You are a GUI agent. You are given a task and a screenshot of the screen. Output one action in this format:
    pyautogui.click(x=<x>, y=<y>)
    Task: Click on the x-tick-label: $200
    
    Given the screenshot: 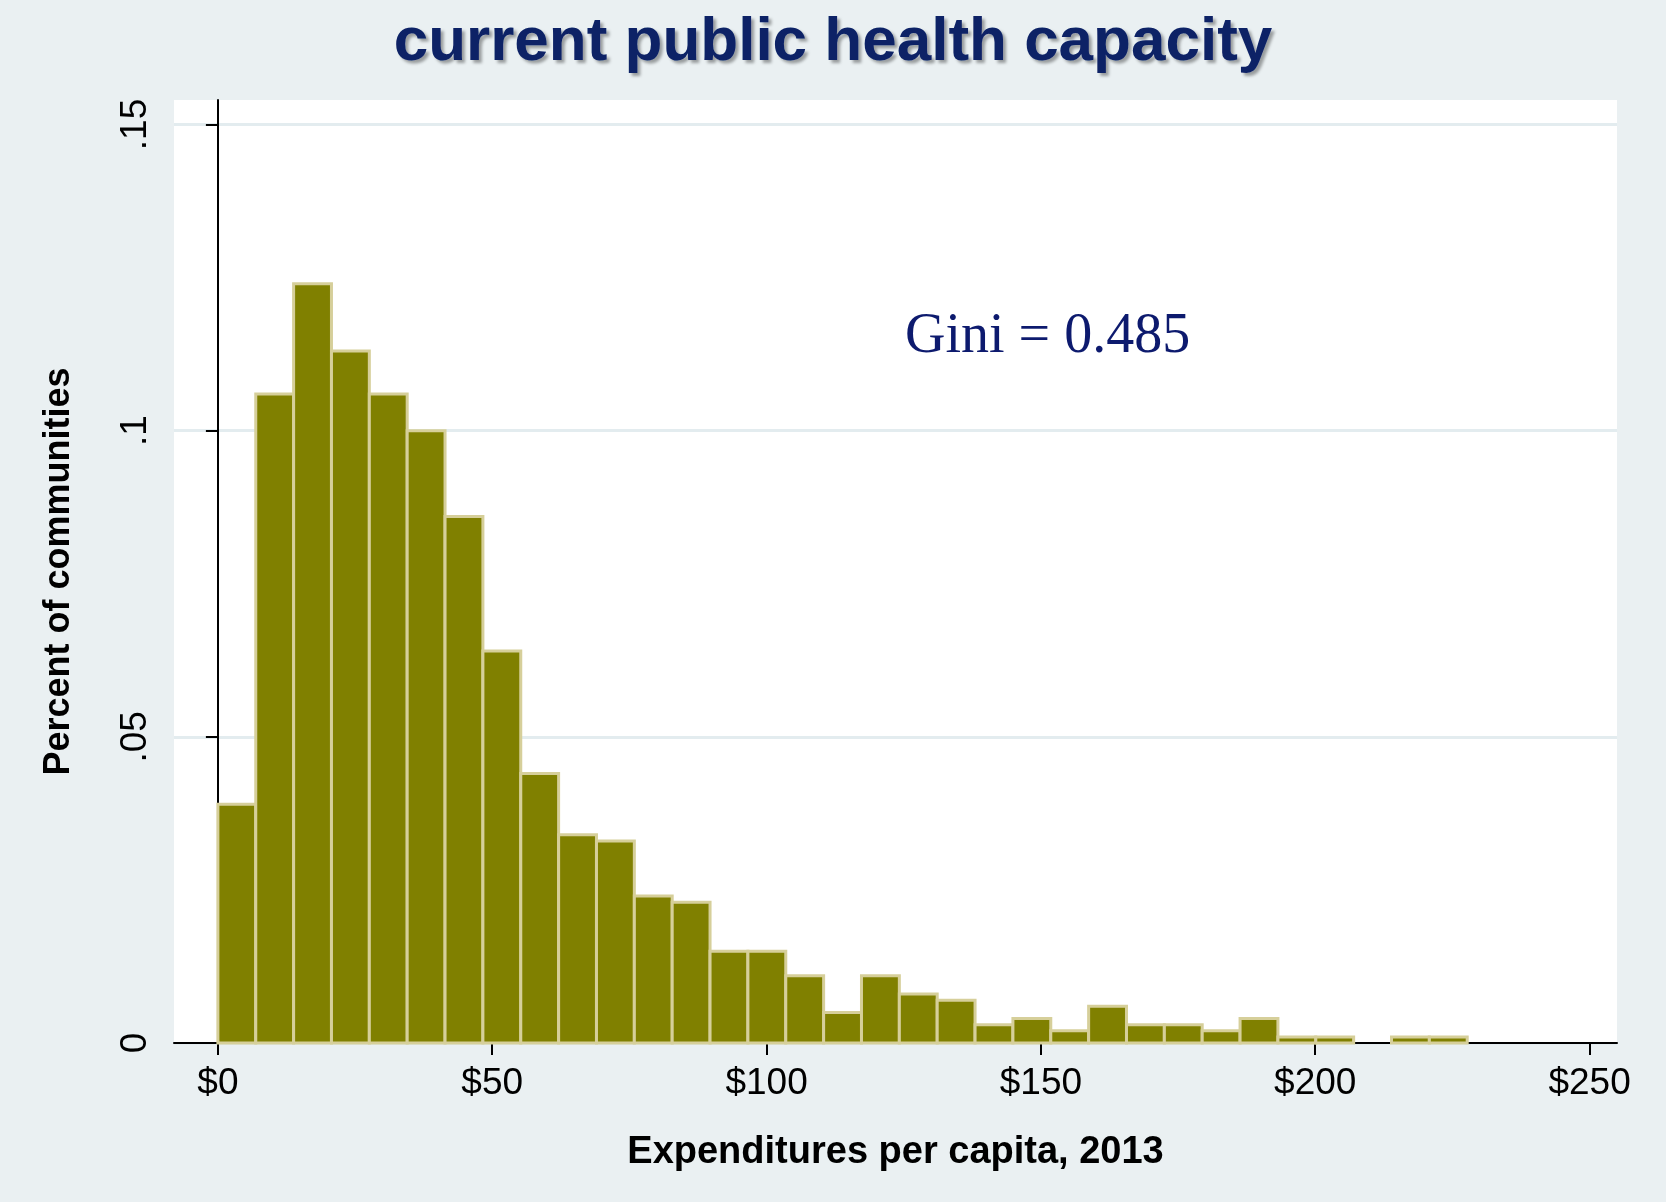 What is the action you would take?
    pyautogui.click(x=1315, y=1081)
    